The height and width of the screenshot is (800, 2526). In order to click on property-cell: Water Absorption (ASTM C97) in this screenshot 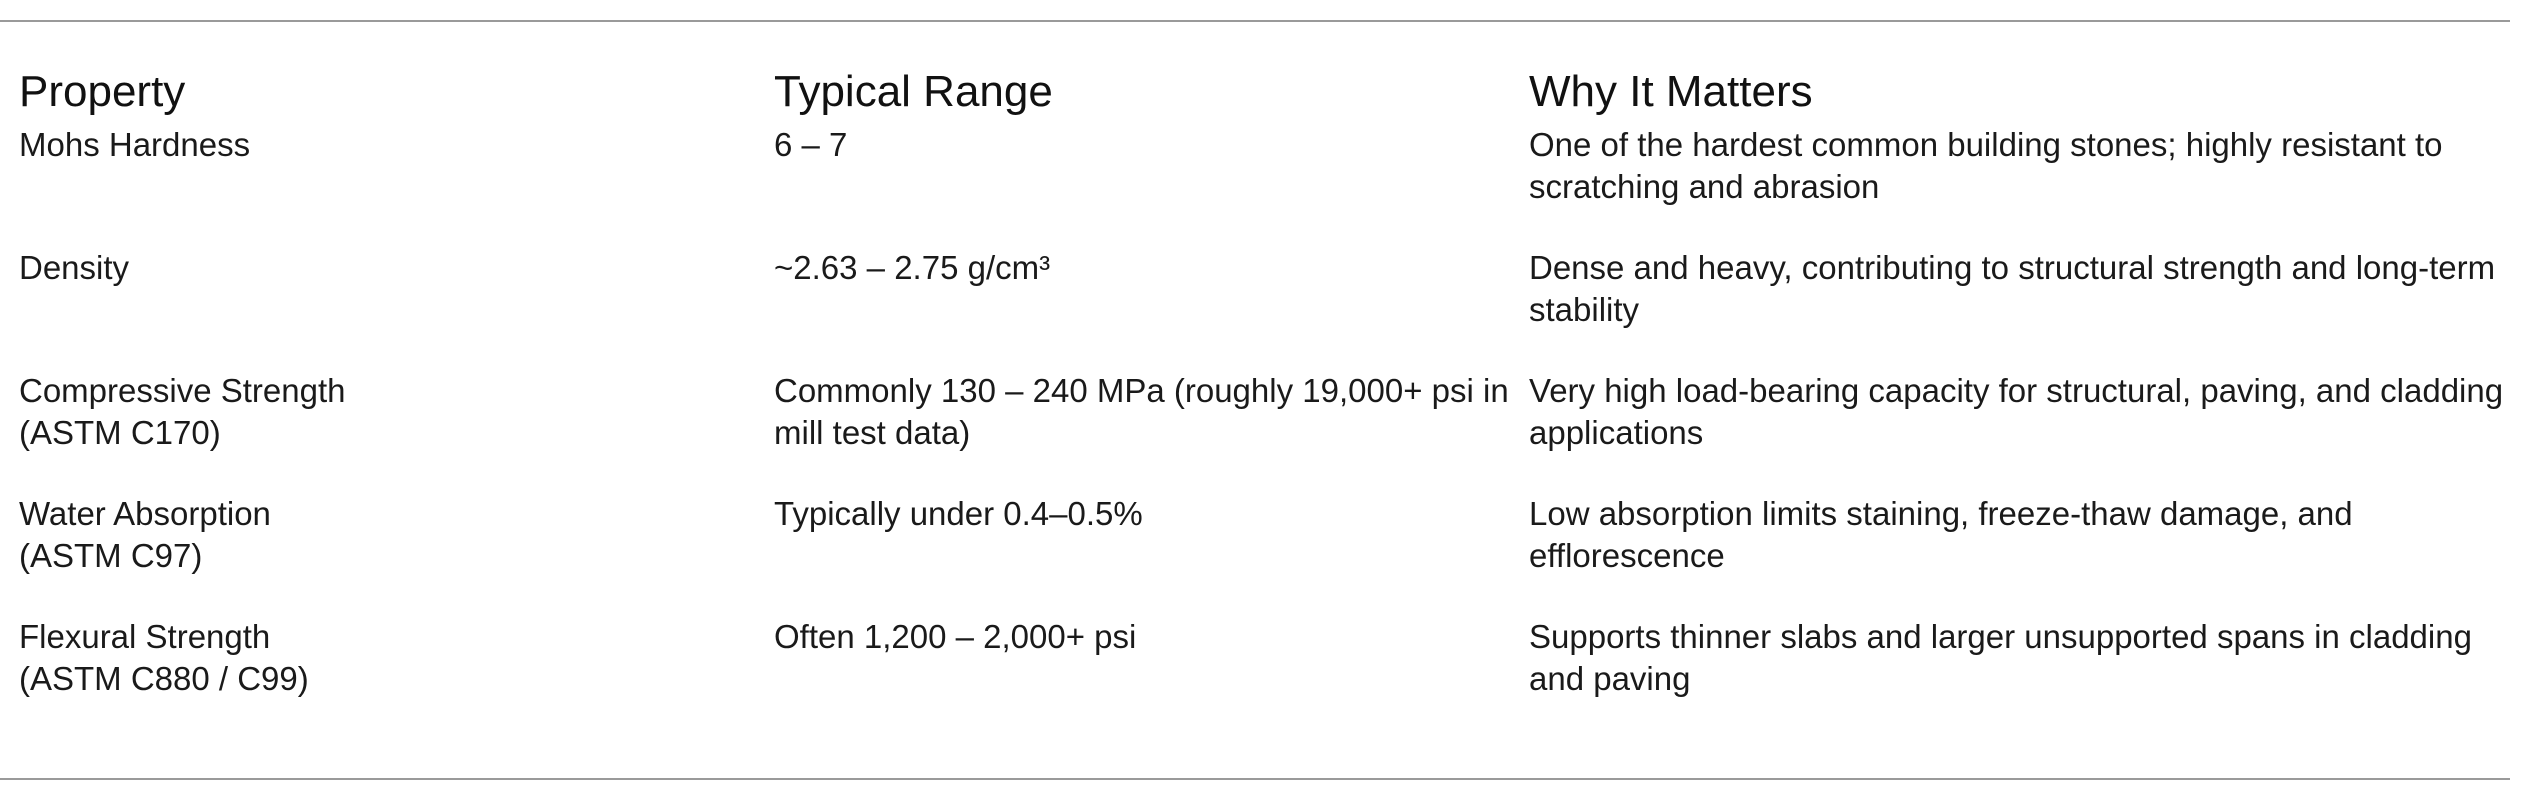, I will do `click(396, 554)`.